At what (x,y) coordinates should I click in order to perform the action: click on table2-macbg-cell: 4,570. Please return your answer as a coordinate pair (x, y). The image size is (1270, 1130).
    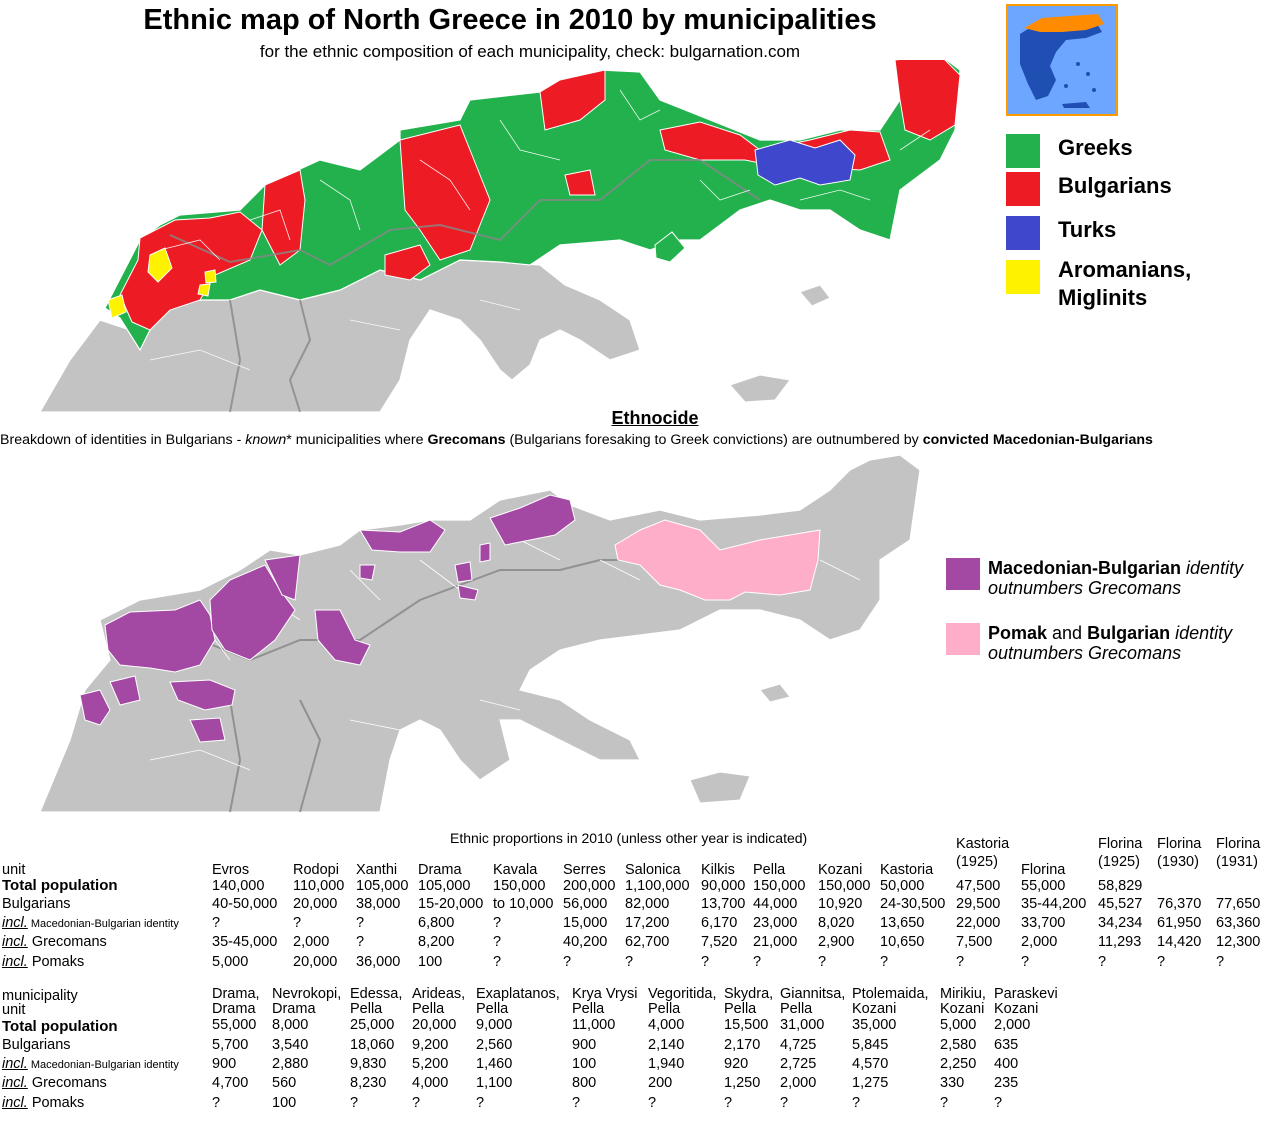
    Looking at the image, I should click on (870, 1064).